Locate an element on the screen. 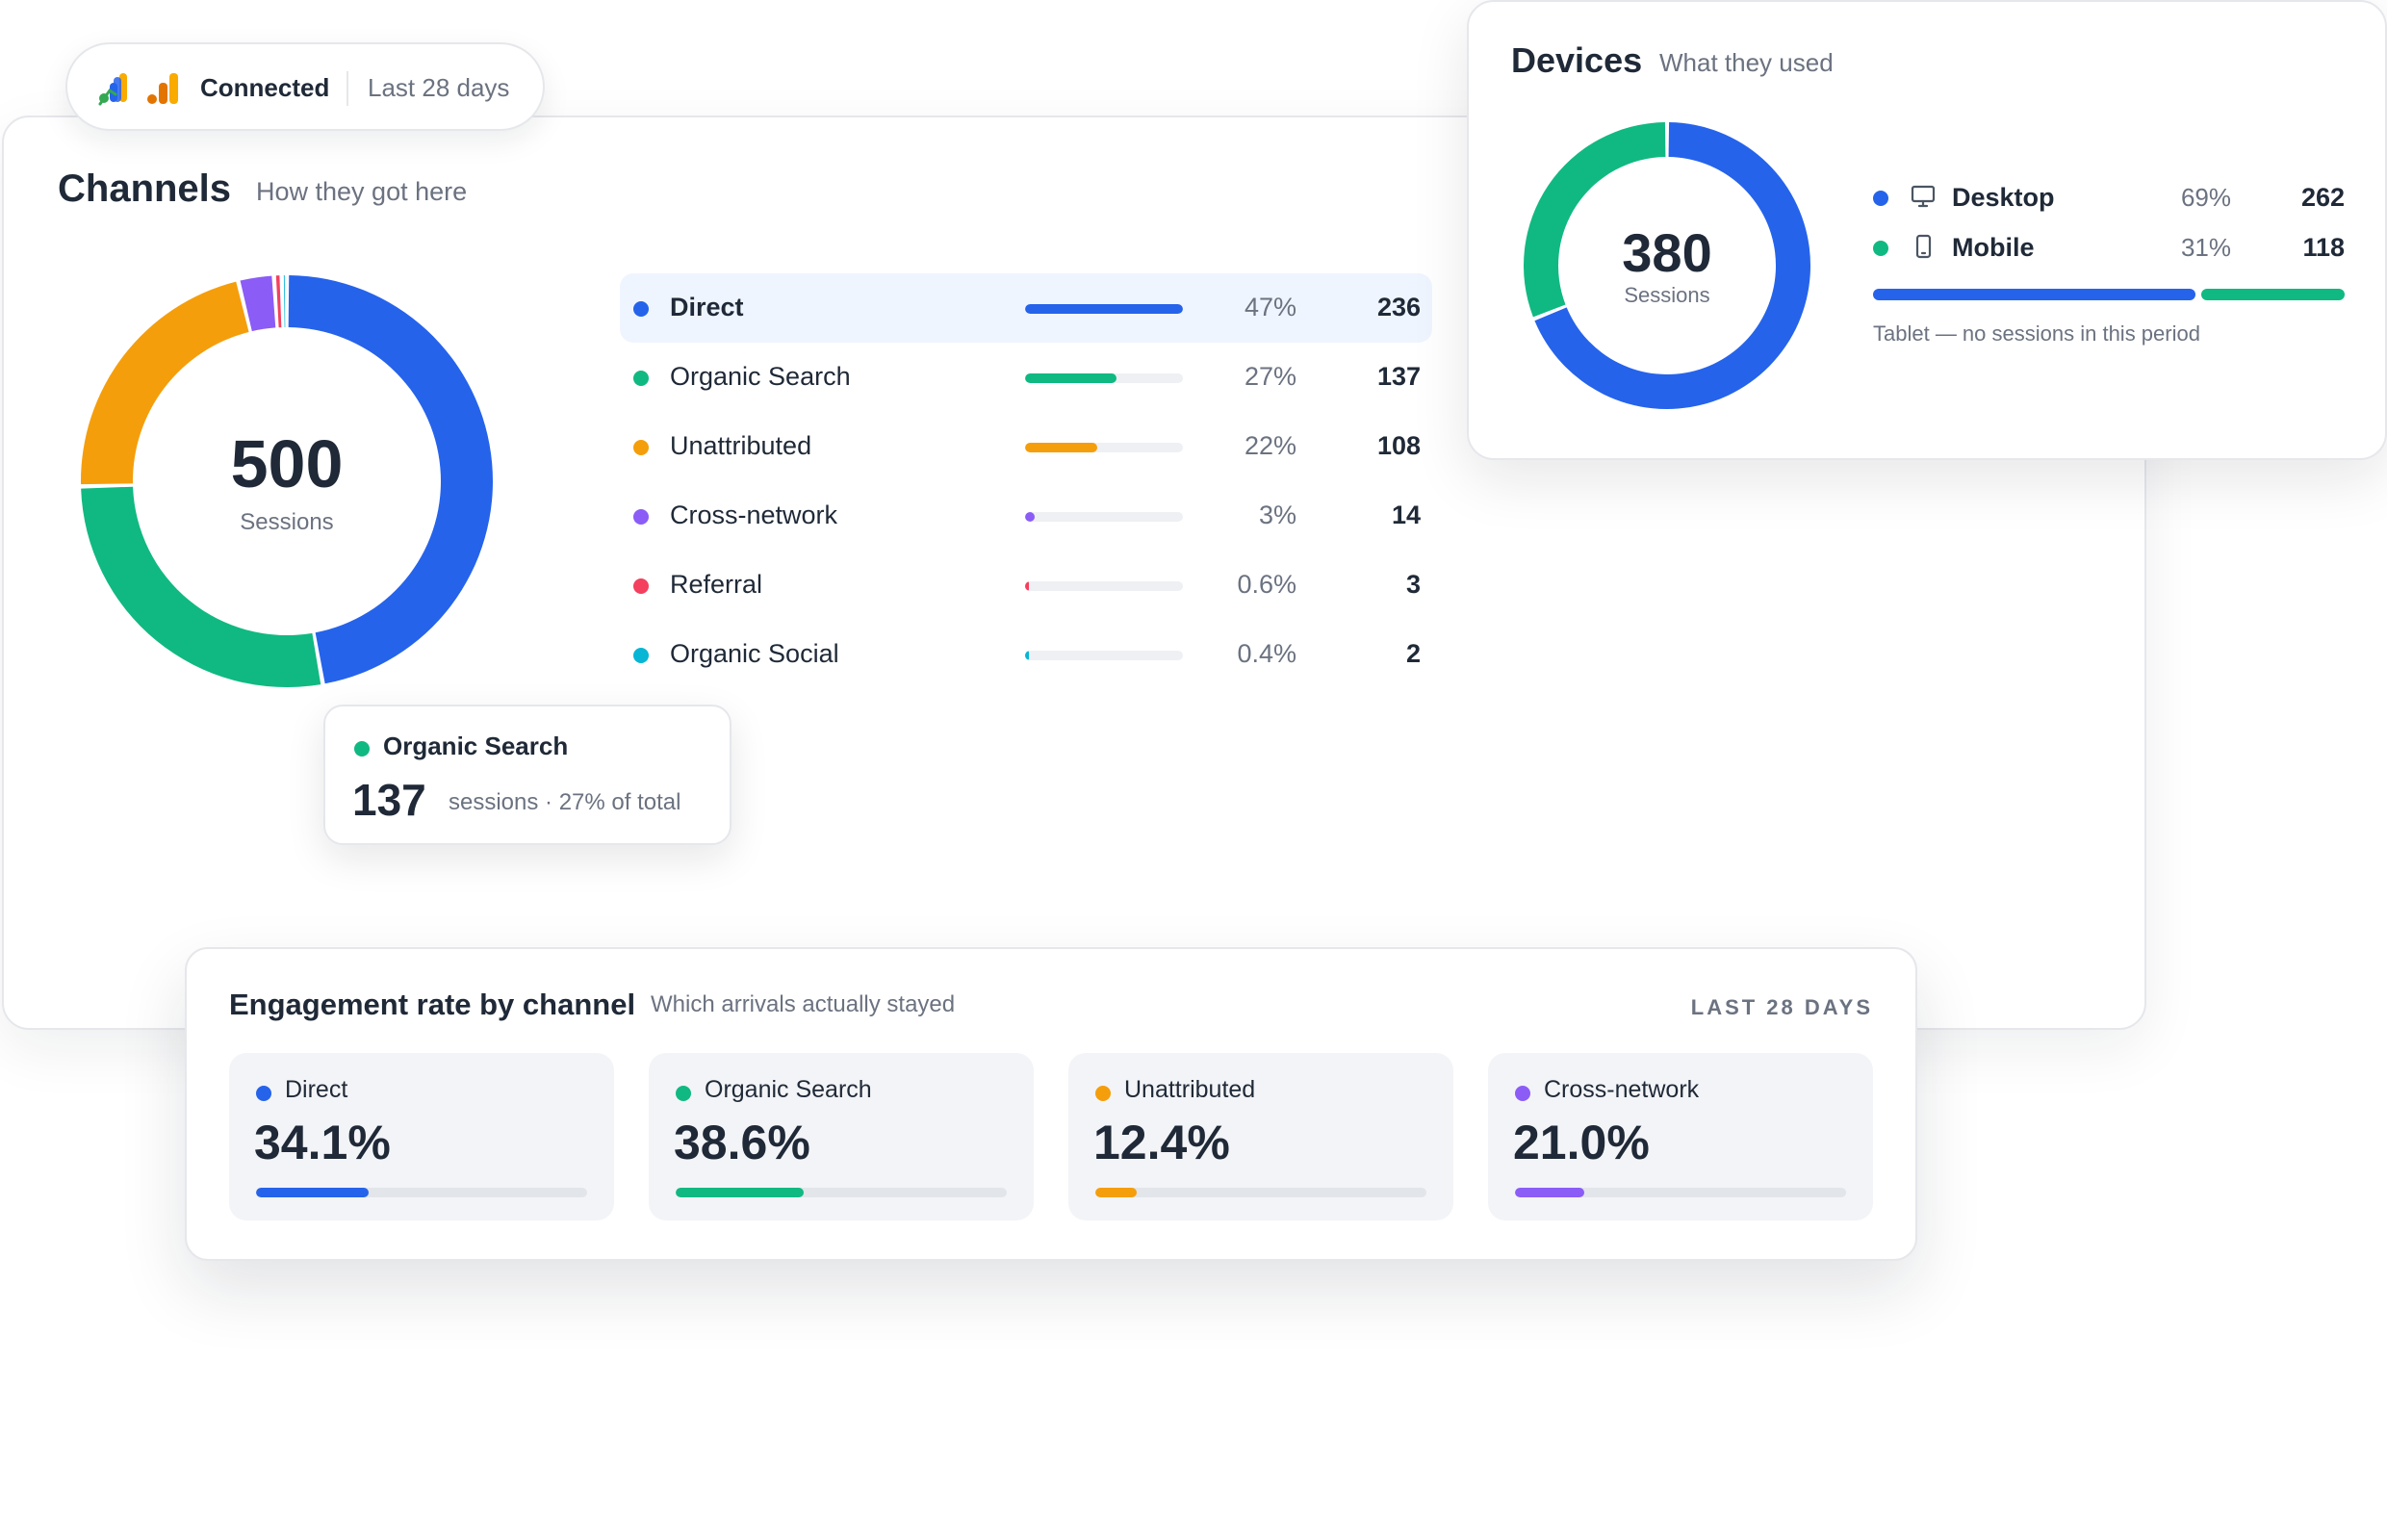 The width and height of the screenshot is (2387, 1540). channel-row-organic-social: Organic Social 0.4% 2 is located at coordinates (1026, 654).